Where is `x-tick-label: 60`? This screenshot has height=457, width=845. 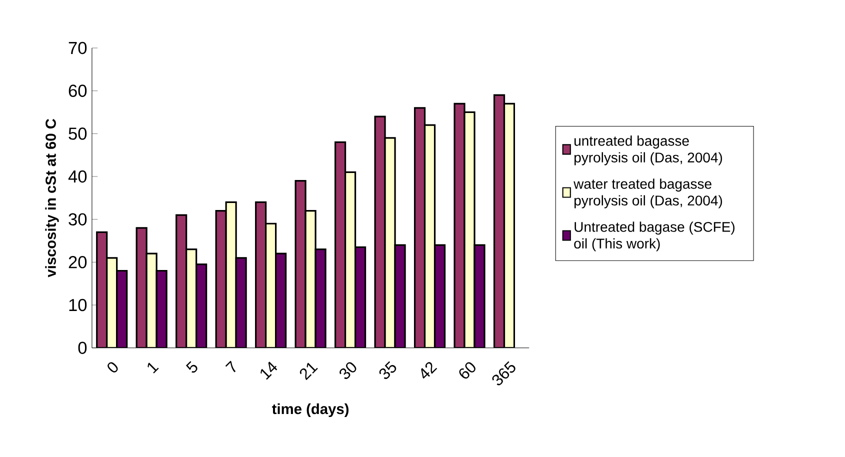 x-tick-label: 60 is located at coordinates (467, 370).